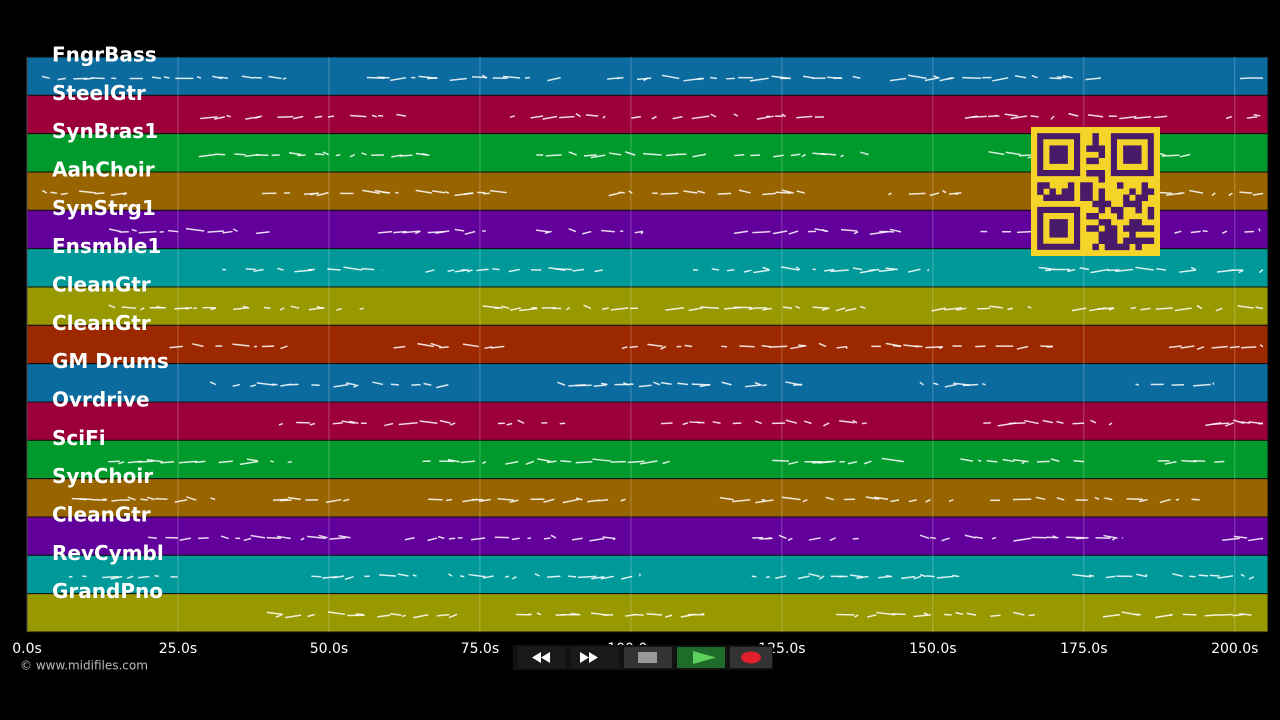 The width and height of the screenshot is (1280, 720). What do you see at coordinates (648, 657) in the screenshot?
I see `stop-button` at bounding box center [648, 657].